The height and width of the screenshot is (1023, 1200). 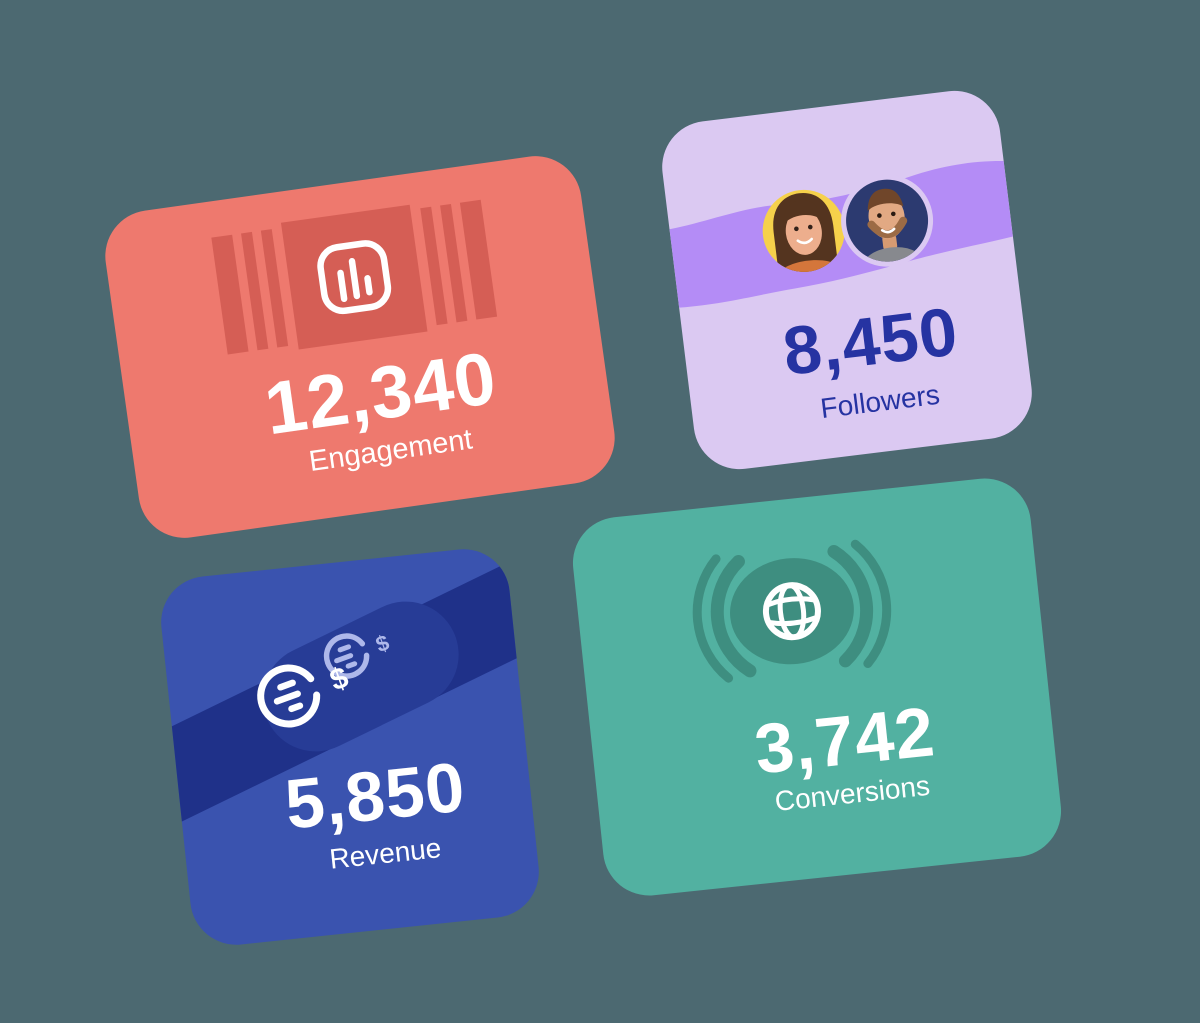 I want to click on metric-card-revenue: $ $ 5,850 Revenue, so click(x=350, y=747).